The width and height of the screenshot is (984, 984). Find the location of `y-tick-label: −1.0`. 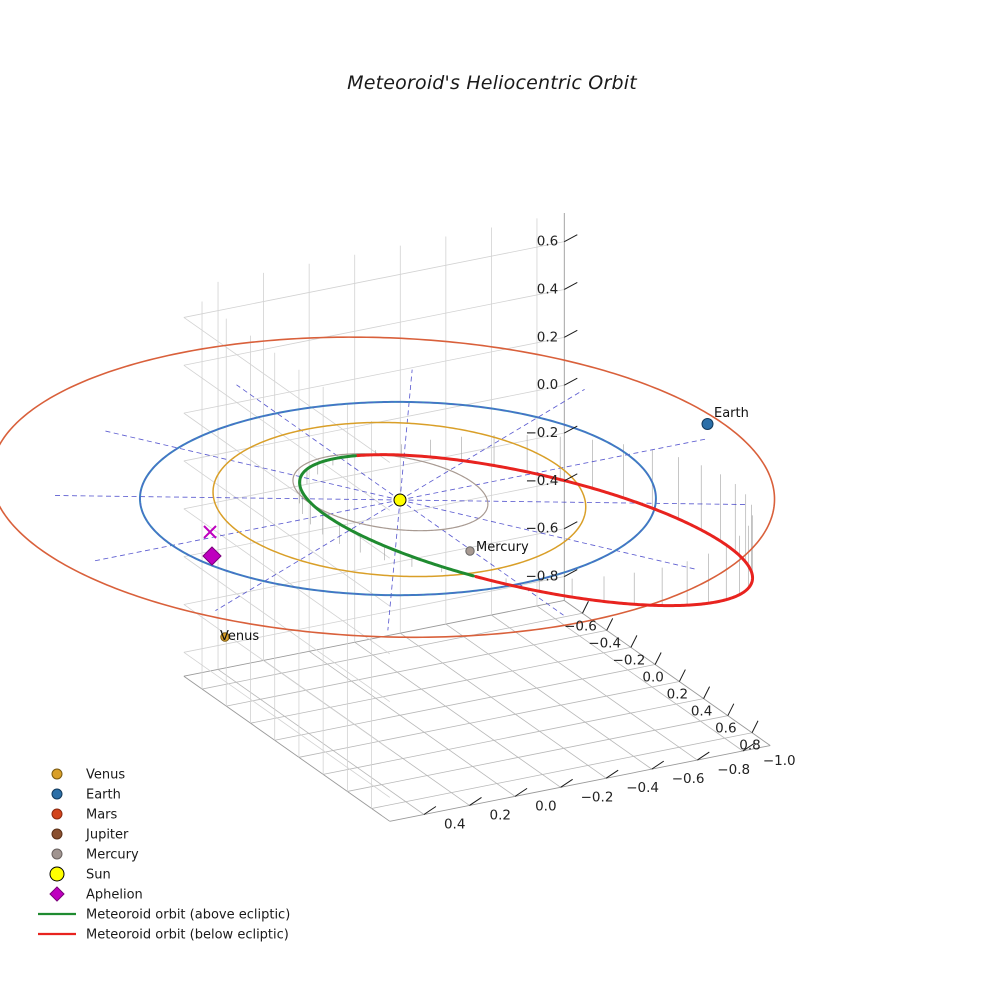

y-tick-label: −1.0 is located at coordinates (779, 761).